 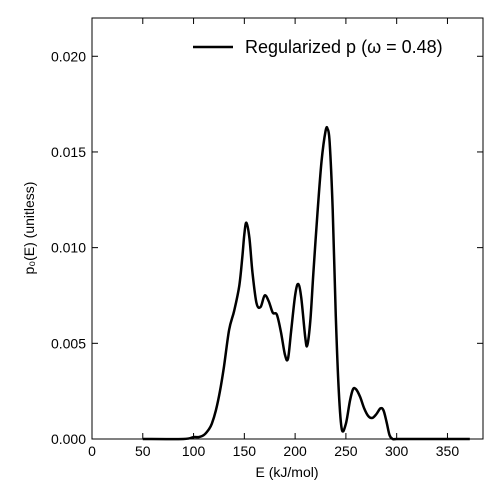 I want to click on x-tick-label: 200, so click(x=295, y=451).